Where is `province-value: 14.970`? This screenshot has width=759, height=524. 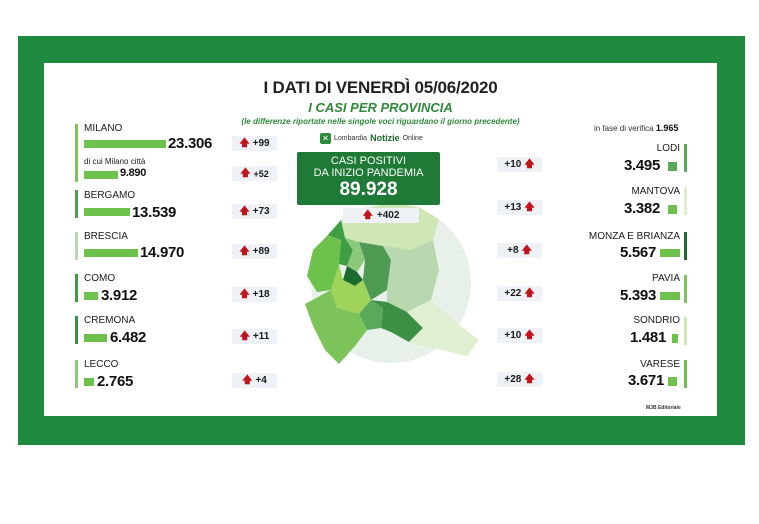 province-value: 14.970 is located at coordinates (162, 252).